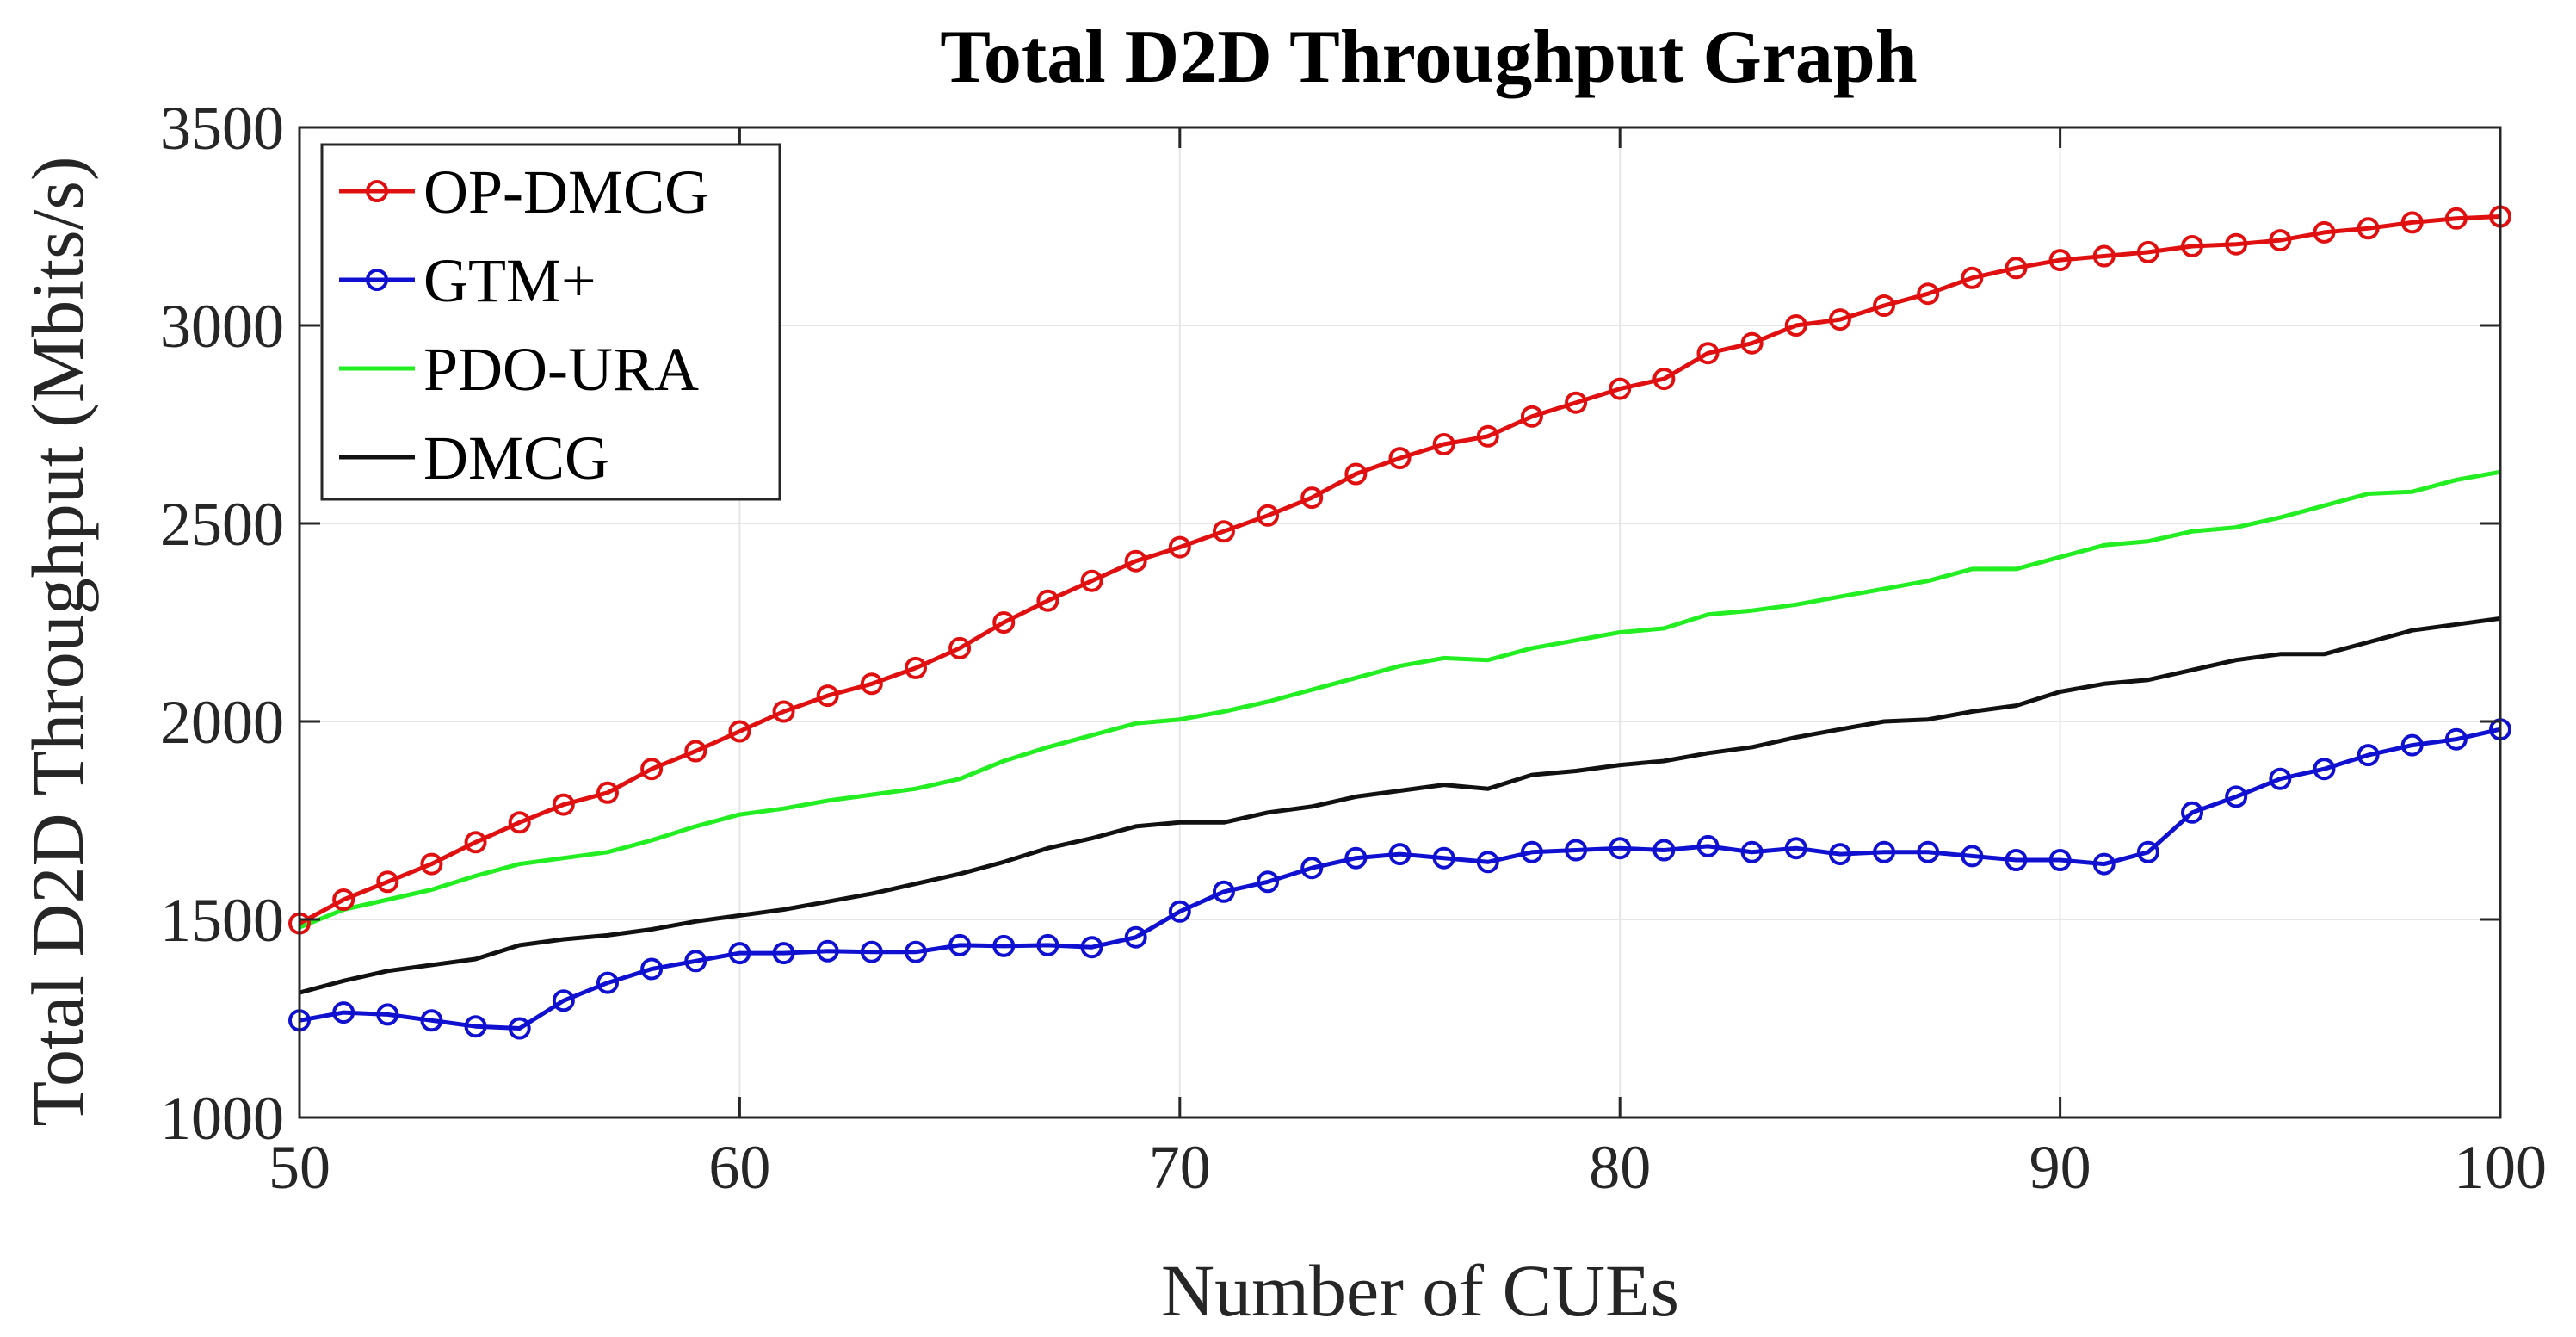 The height and width of the screenshot is (1337, 2576). What do you see at coordinates (1428, 57) in the screenshot?
I see `chart-title: Total D2D Throughput Graph` at bounding box center [1428, 57].